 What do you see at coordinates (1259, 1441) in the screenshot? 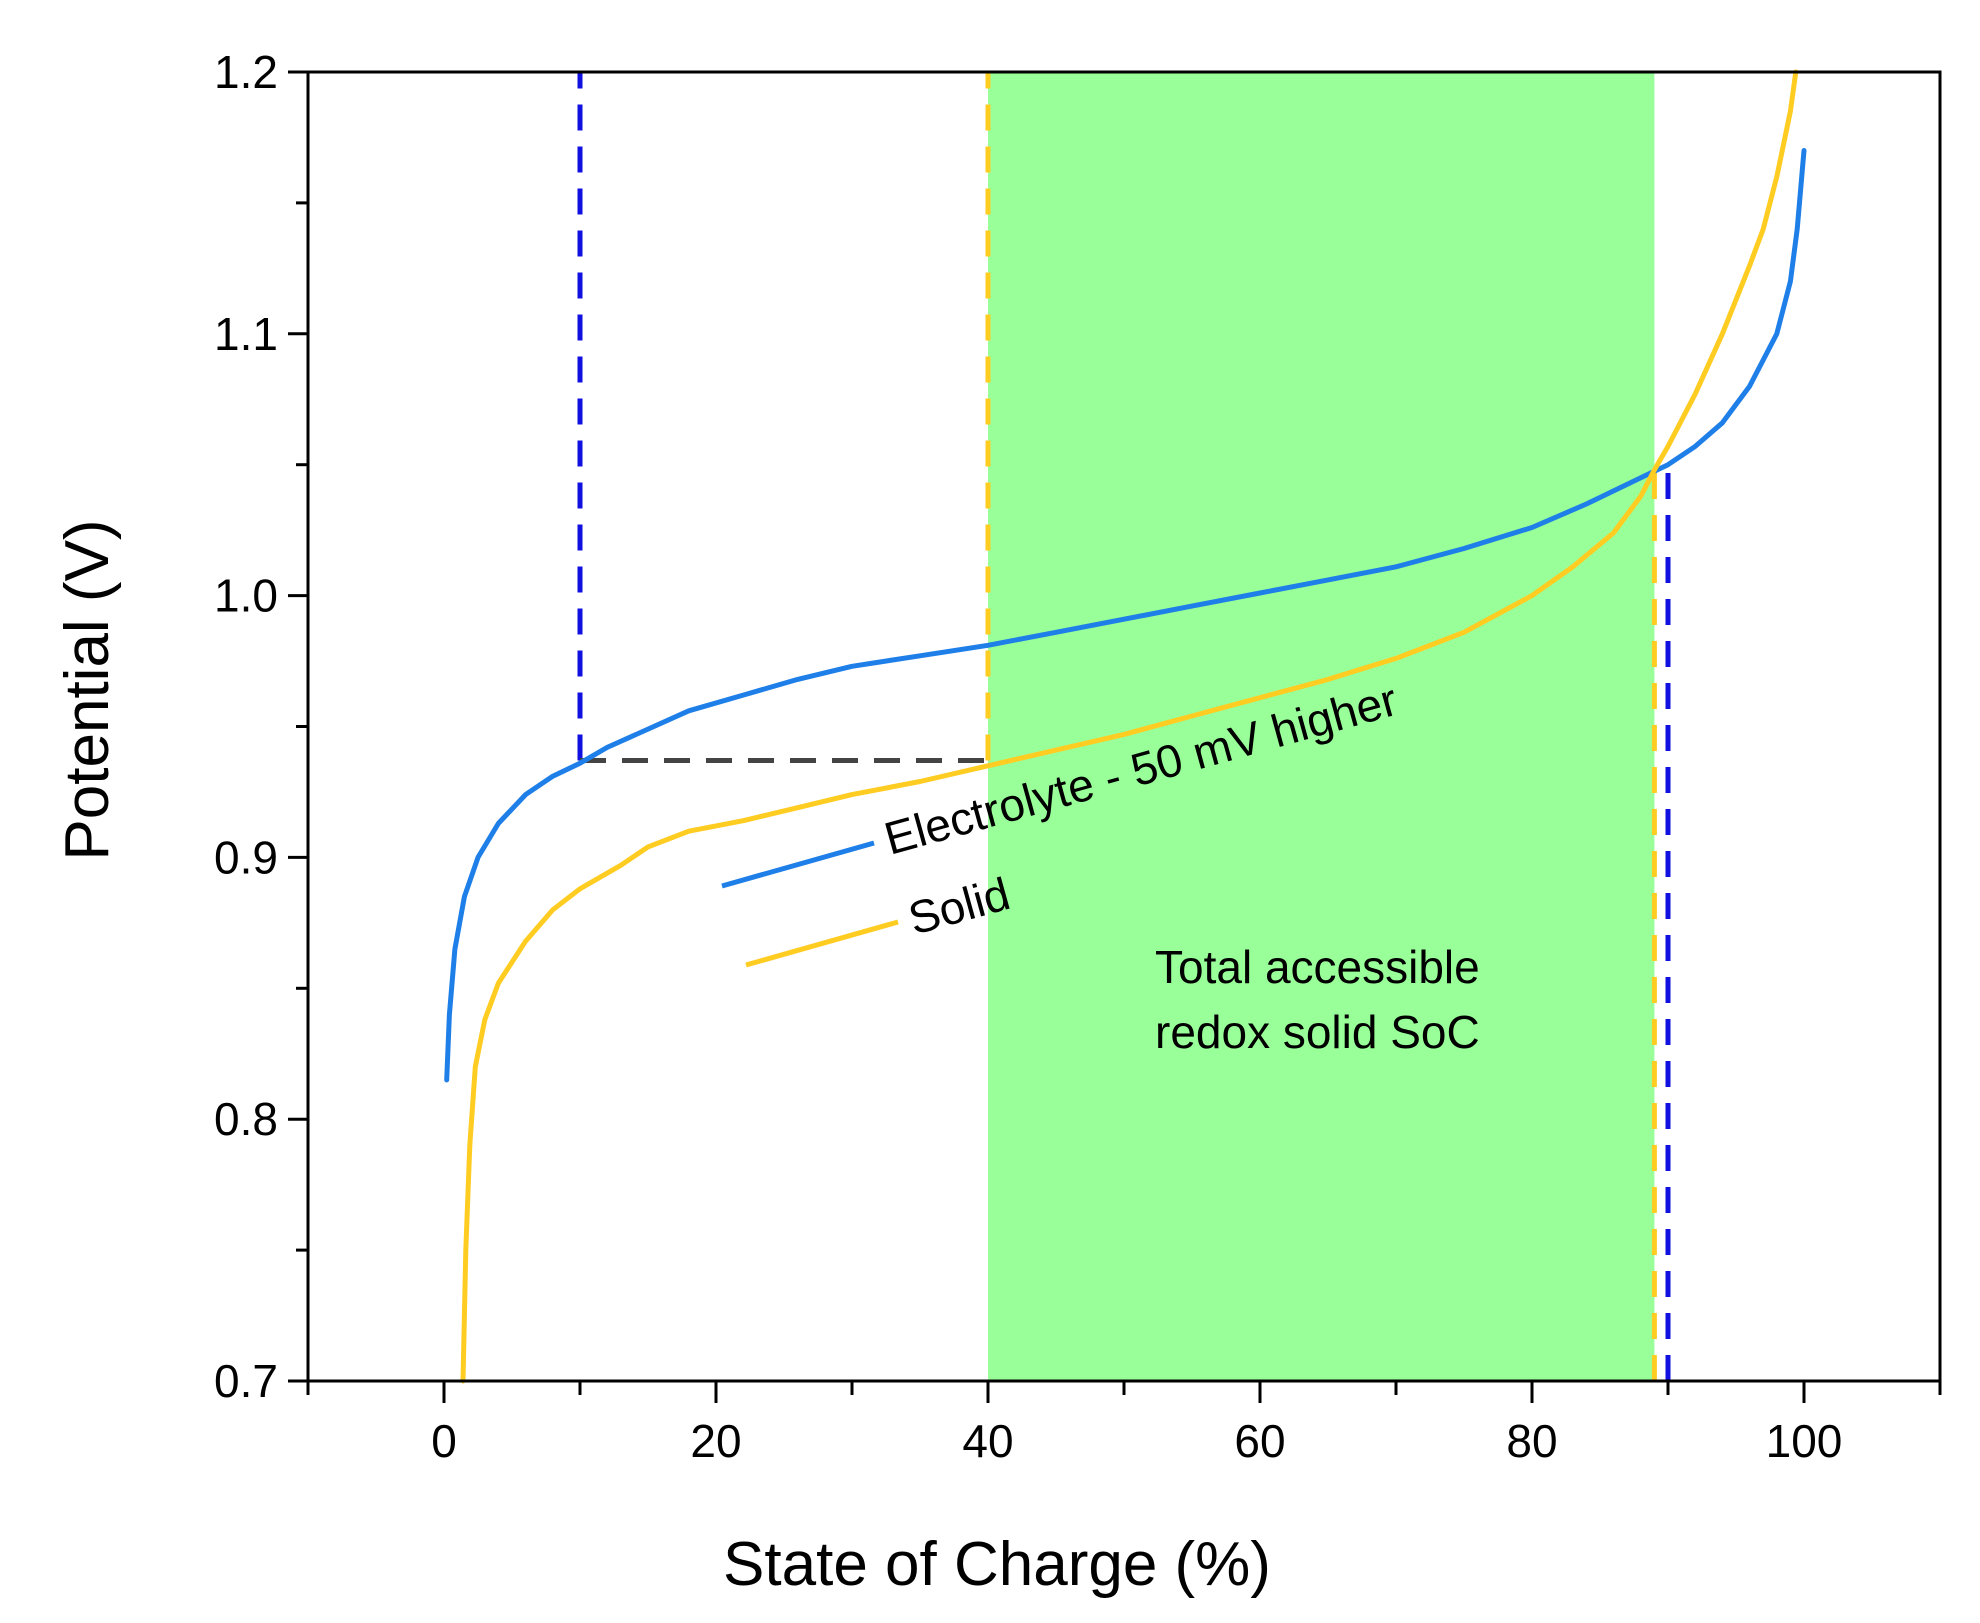
I see `x-tick-label: 60` at bounding box center [1259, 1441].